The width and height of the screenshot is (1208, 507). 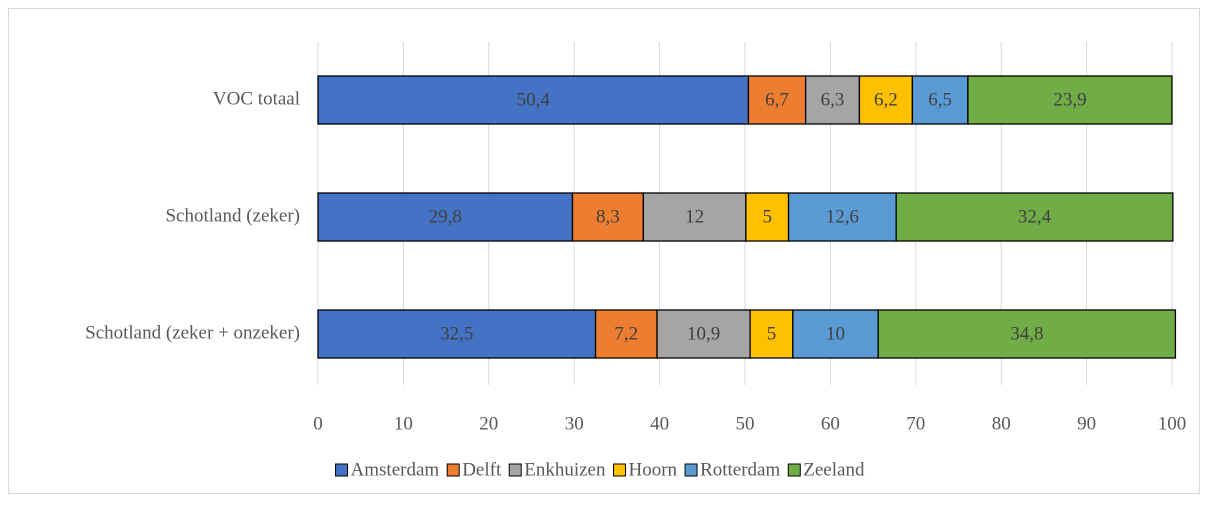 I want to click on data-label: 10, so click(x=835, y=333).